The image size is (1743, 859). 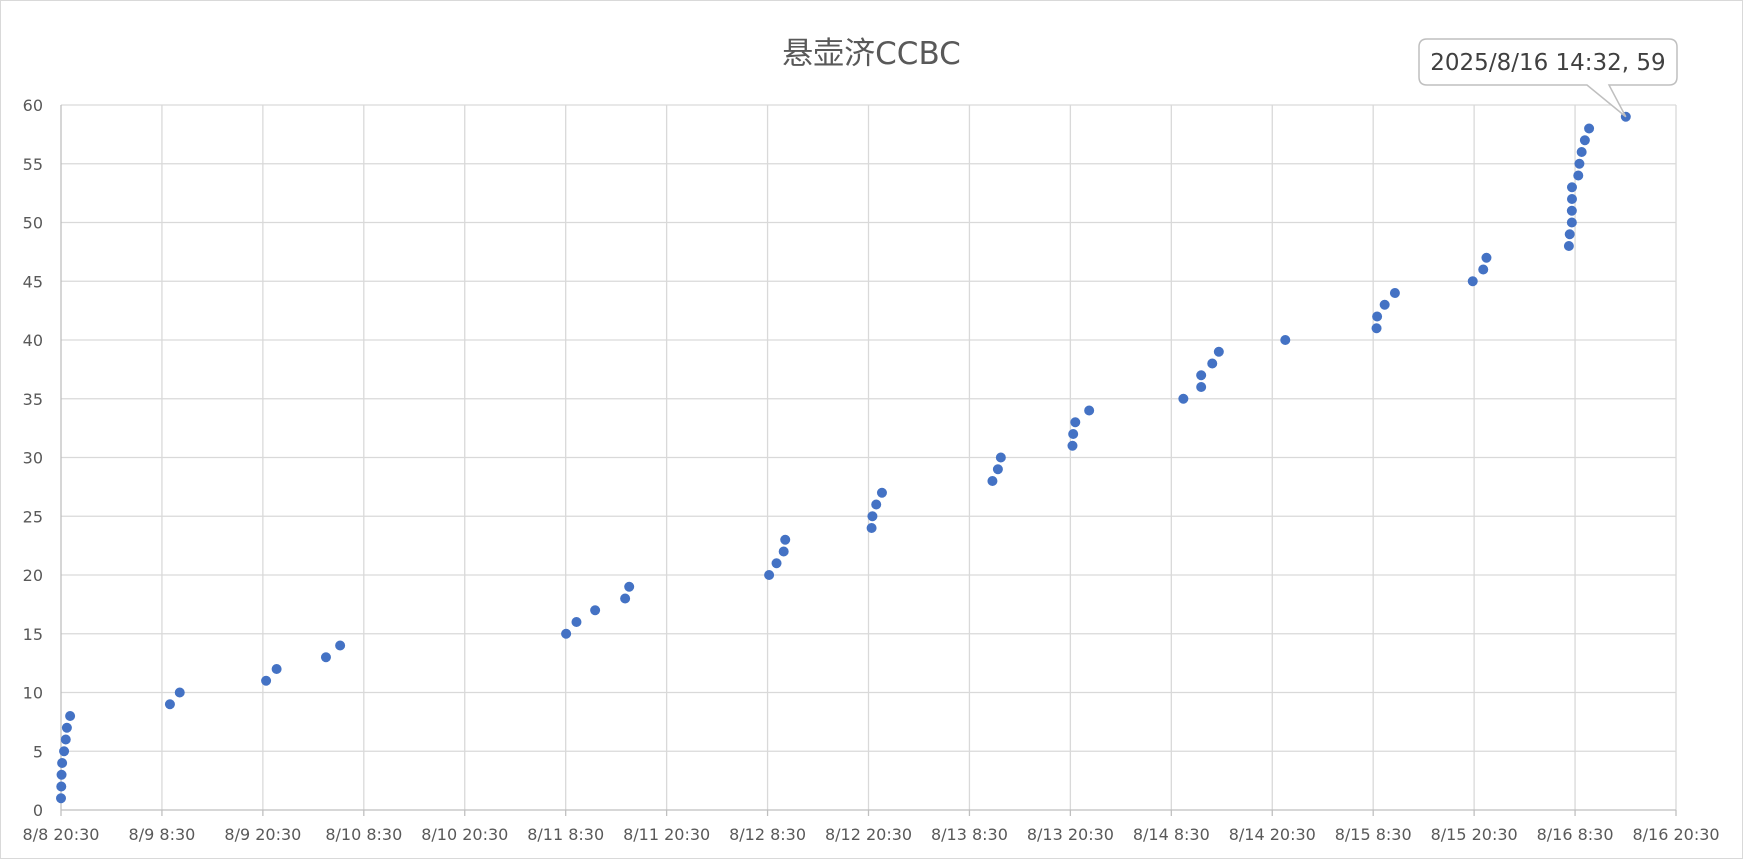 What do you see at coordinates (1675, 834) in the screenshot?
I see `x-tick-label: 8/16 20:30` at bounding box center [1675, 834].